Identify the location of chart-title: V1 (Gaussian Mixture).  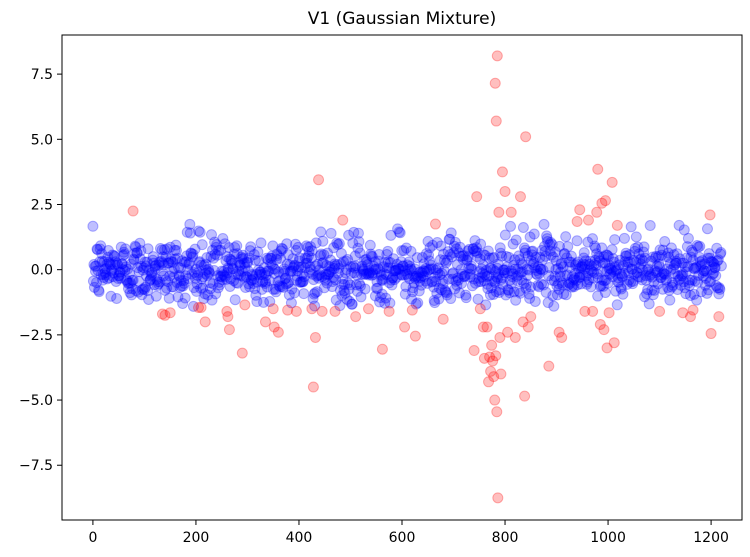
(402, 19).